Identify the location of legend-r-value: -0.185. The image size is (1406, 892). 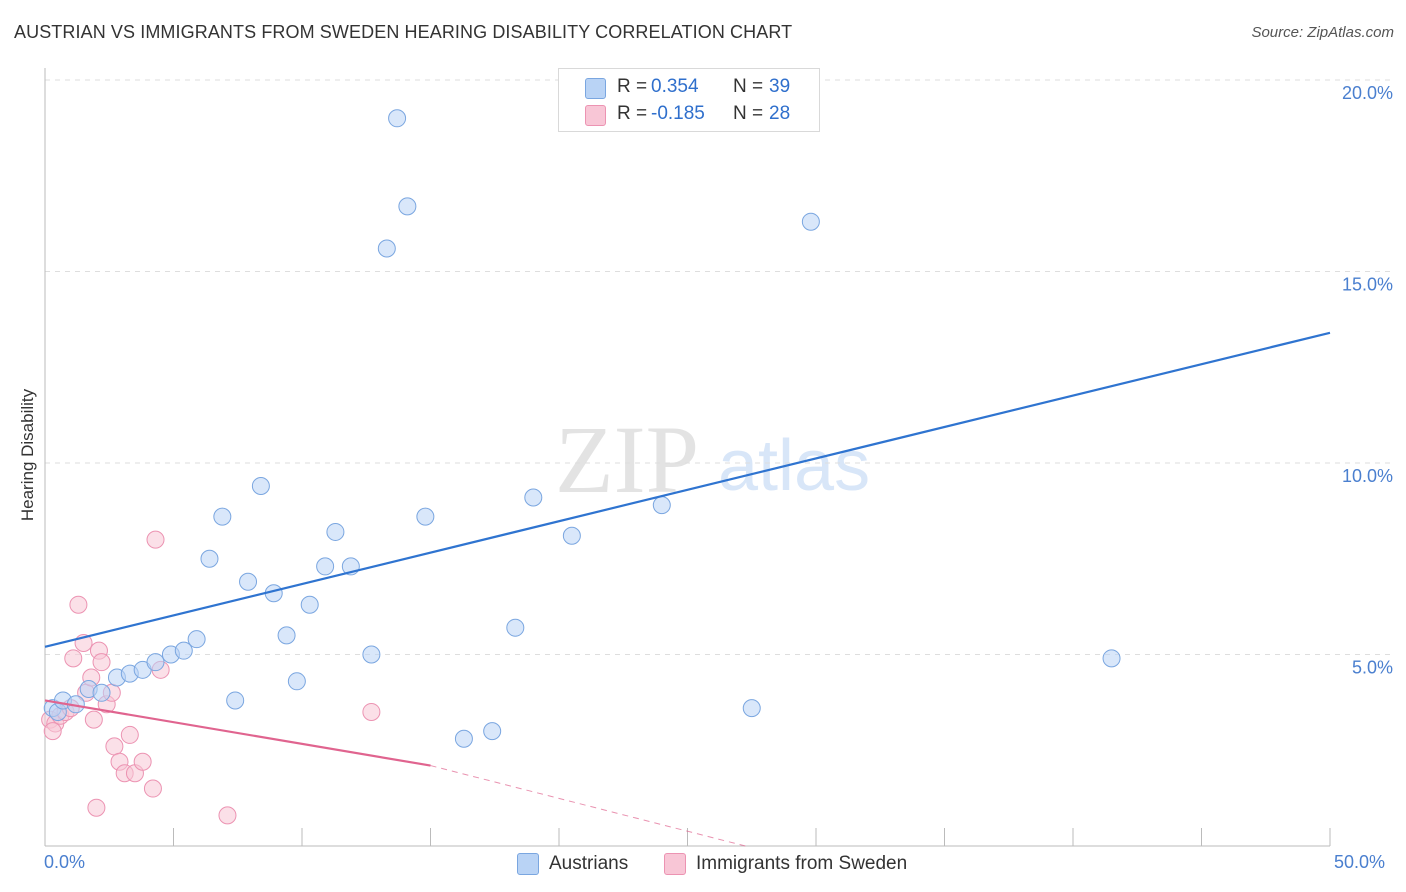
(678, 113).